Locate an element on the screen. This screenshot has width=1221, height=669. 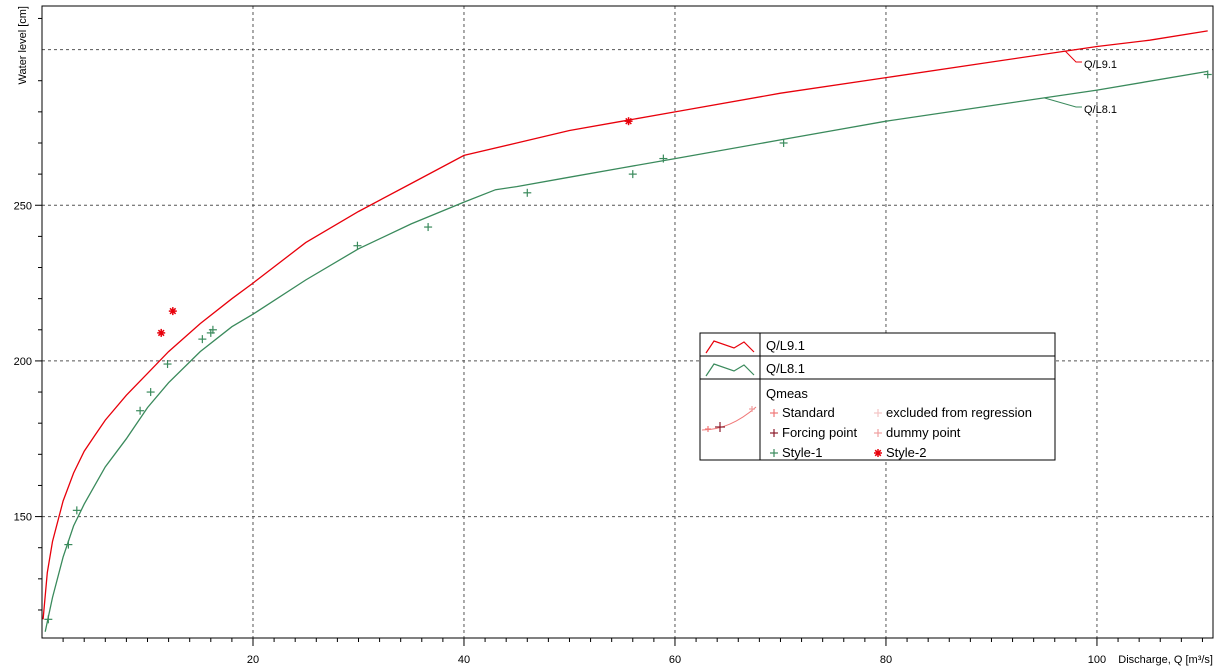
y-axis-ticks: 150 200 250 is located at coordinates (28, 314).